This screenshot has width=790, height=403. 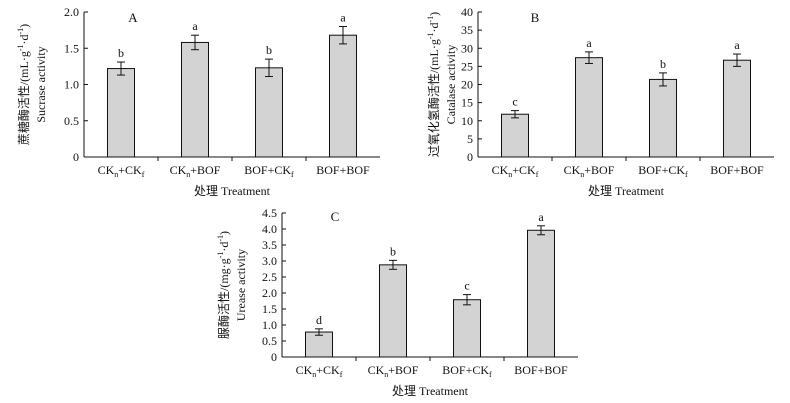 I want to click on y-axis-title-en: Catalase activity, so click(x=451, y=85).